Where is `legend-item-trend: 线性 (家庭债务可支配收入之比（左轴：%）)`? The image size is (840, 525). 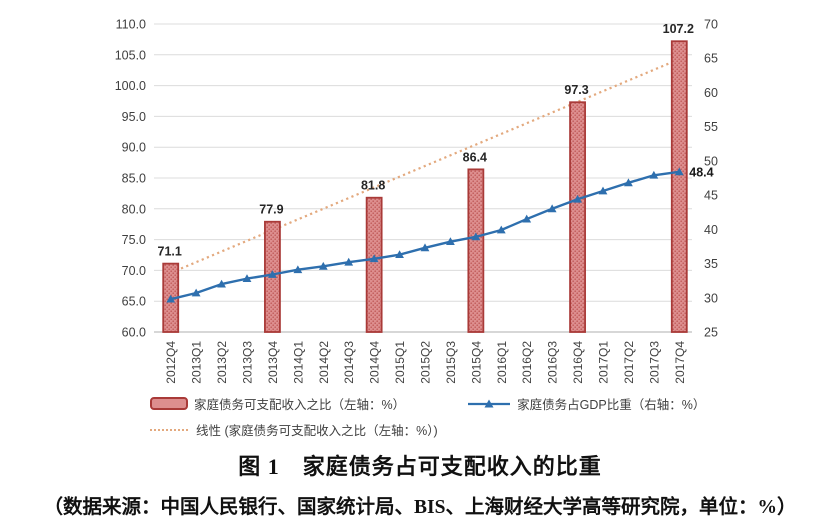
legend-item-trend: 线性 (家庭债务可支配收入之比（左轴：%）) is located at coordinates (294, 429).